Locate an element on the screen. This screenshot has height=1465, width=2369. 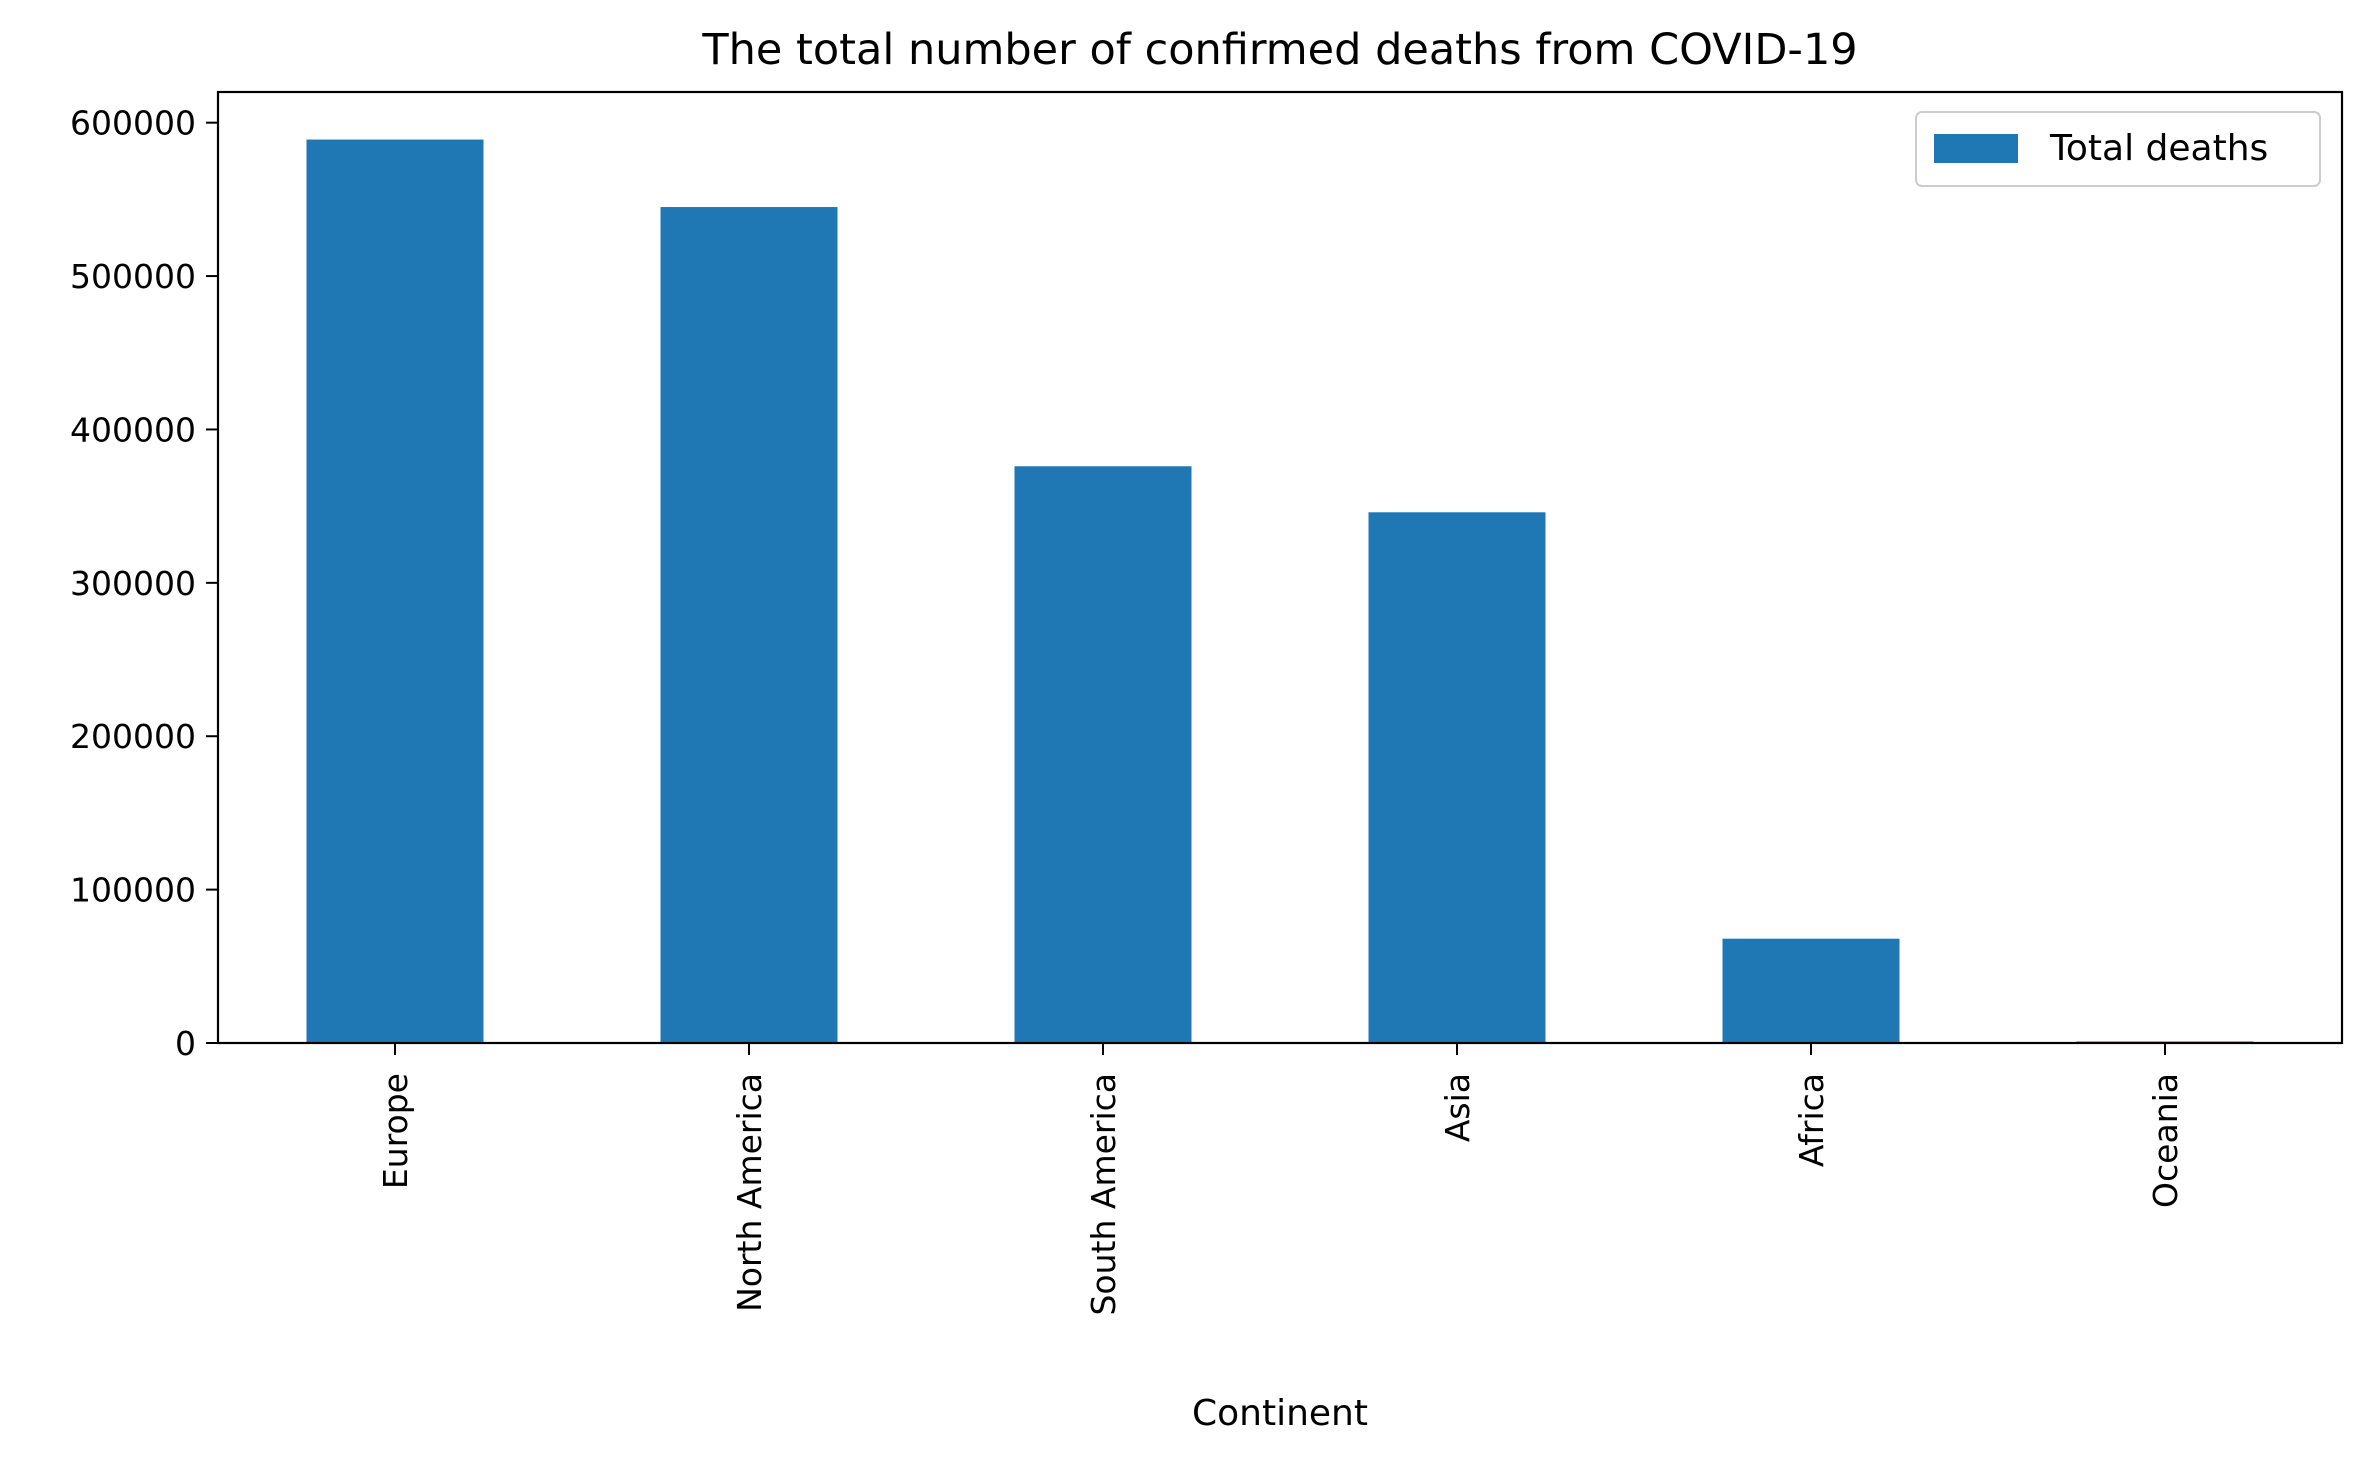
x-tick-label: Oceania is located at coordinates (2165, 1140).